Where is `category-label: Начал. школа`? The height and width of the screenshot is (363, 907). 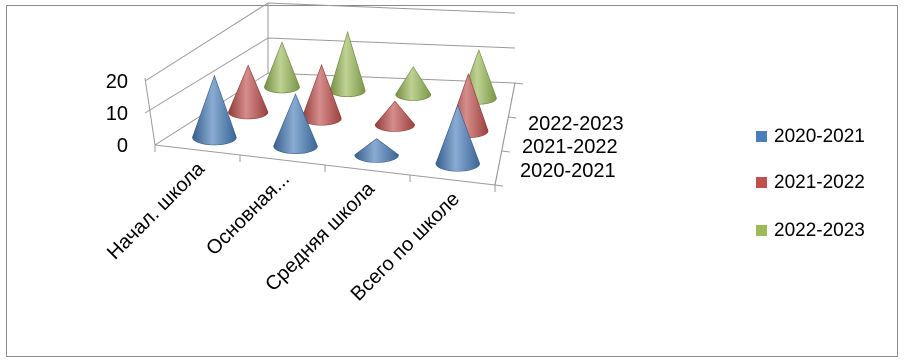
category-label: Начал. школа is located at coordinates (156, 210).